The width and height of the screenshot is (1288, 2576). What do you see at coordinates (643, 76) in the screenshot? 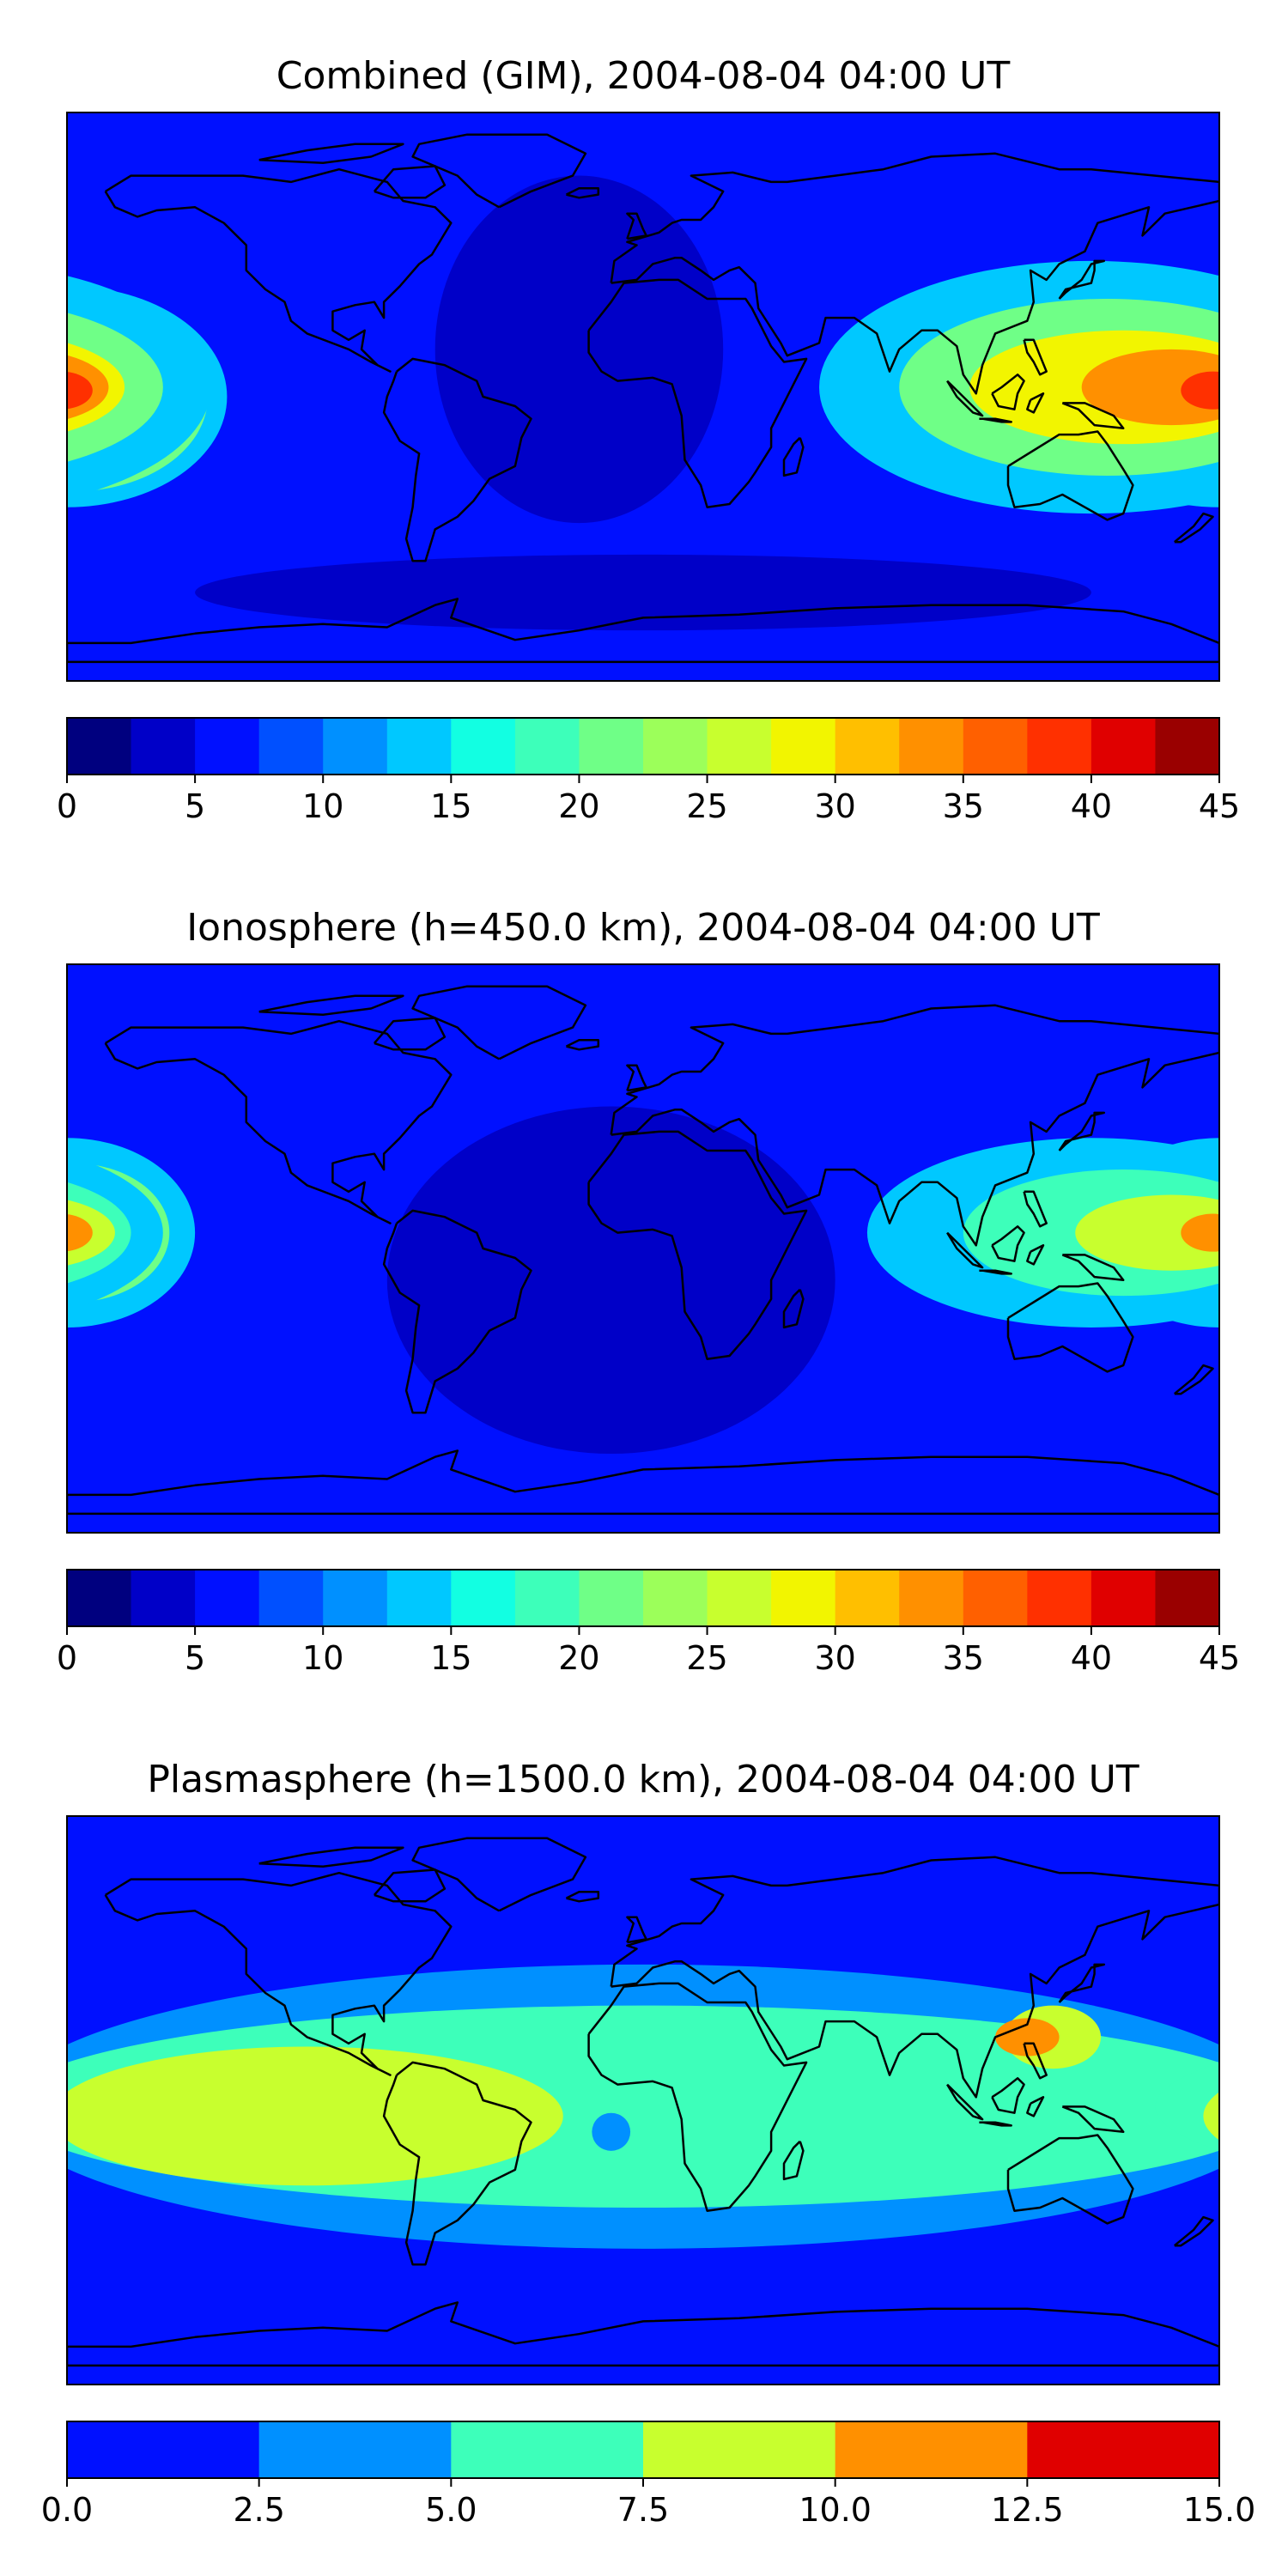
I see `panel-title: Combined (GIM), 2004-08-04 04:00 UT` at bounding box center [643, 76].